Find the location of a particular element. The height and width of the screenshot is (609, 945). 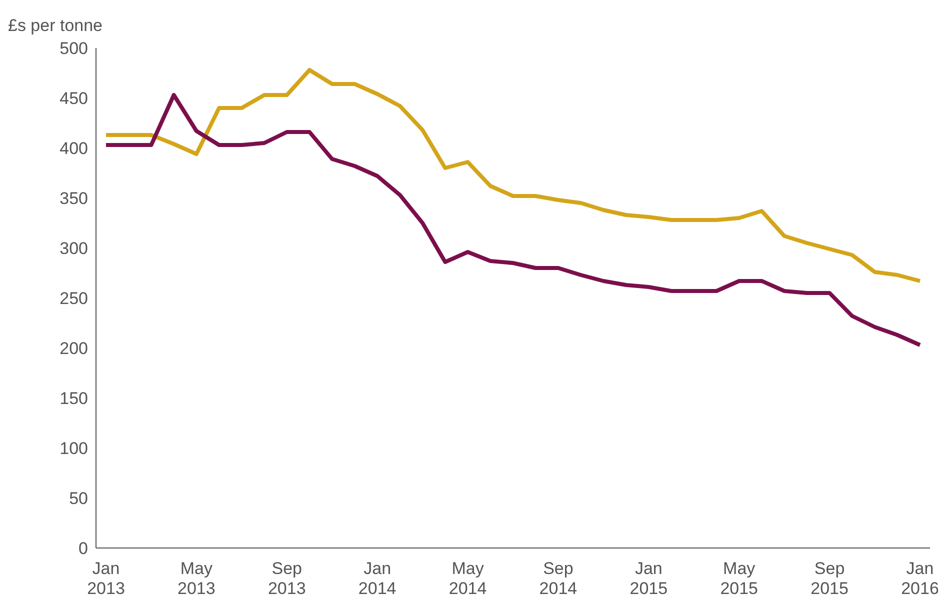

x-tick-label: May 2014 is located at coordinates (467, 578).